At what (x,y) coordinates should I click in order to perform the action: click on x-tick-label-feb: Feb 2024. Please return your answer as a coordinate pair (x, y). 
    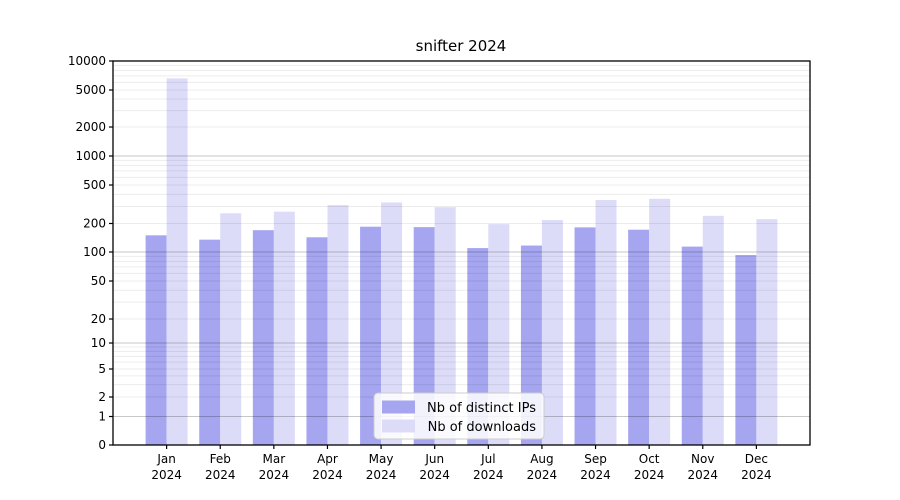
    Looking at the image, I should click on (220, 467).